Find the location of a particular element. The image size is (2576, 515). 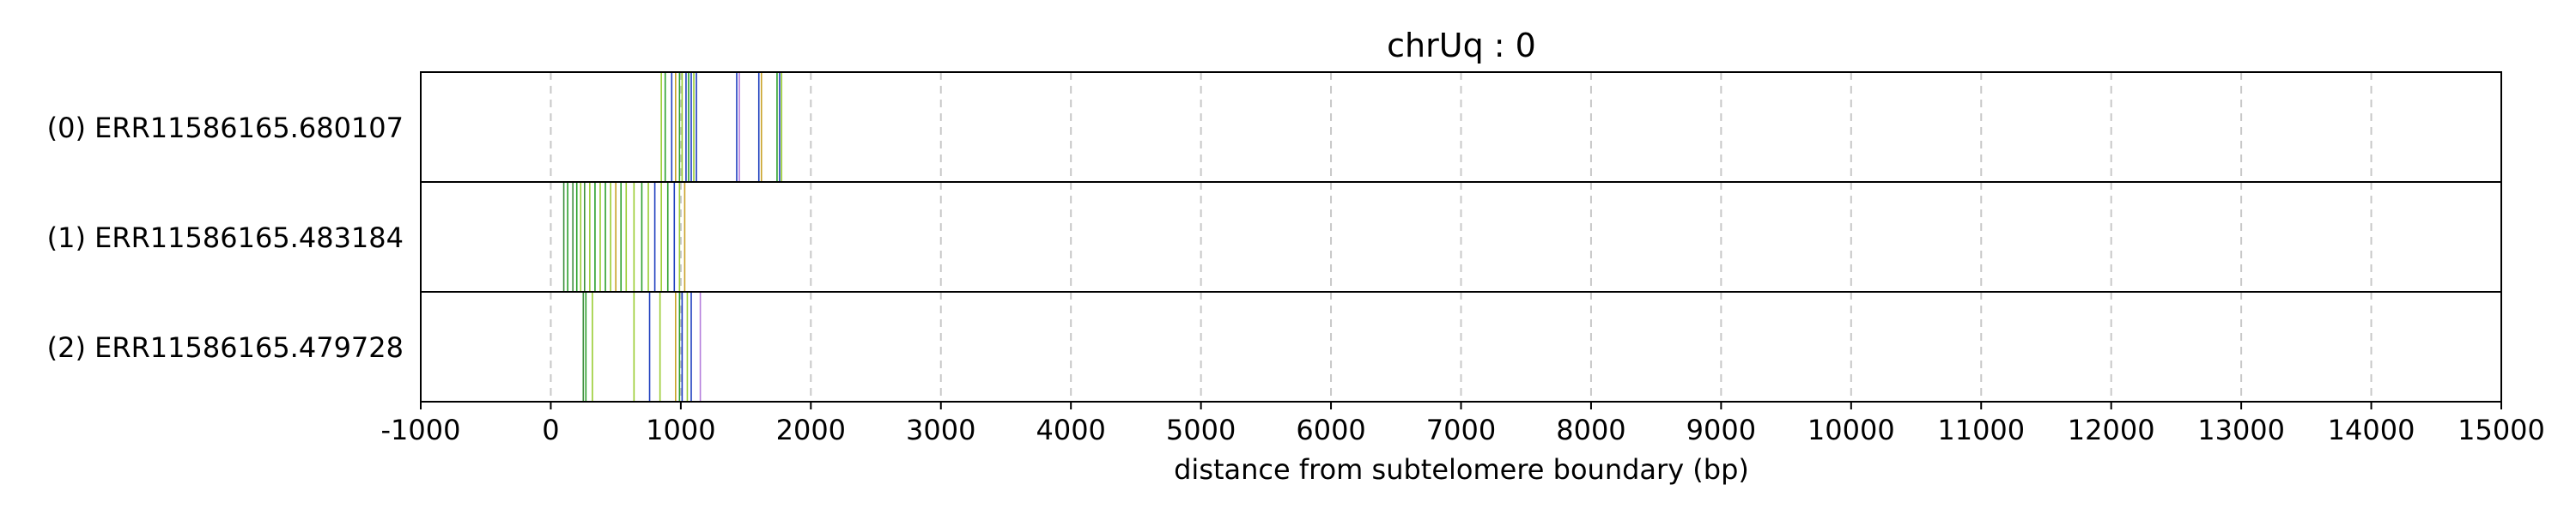

x-tick-label: 3000 is located at coordinates (940, 430).